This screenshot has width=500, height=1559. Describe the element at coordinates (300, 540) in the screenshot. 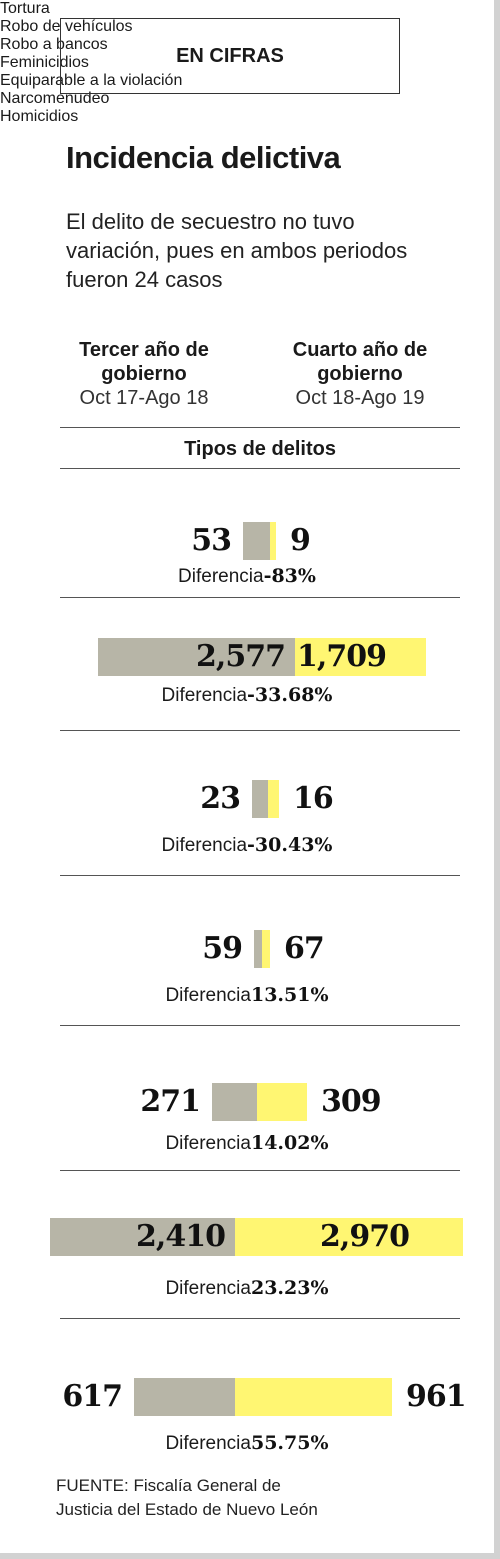

I see `value-cuarto: 9` at that location.